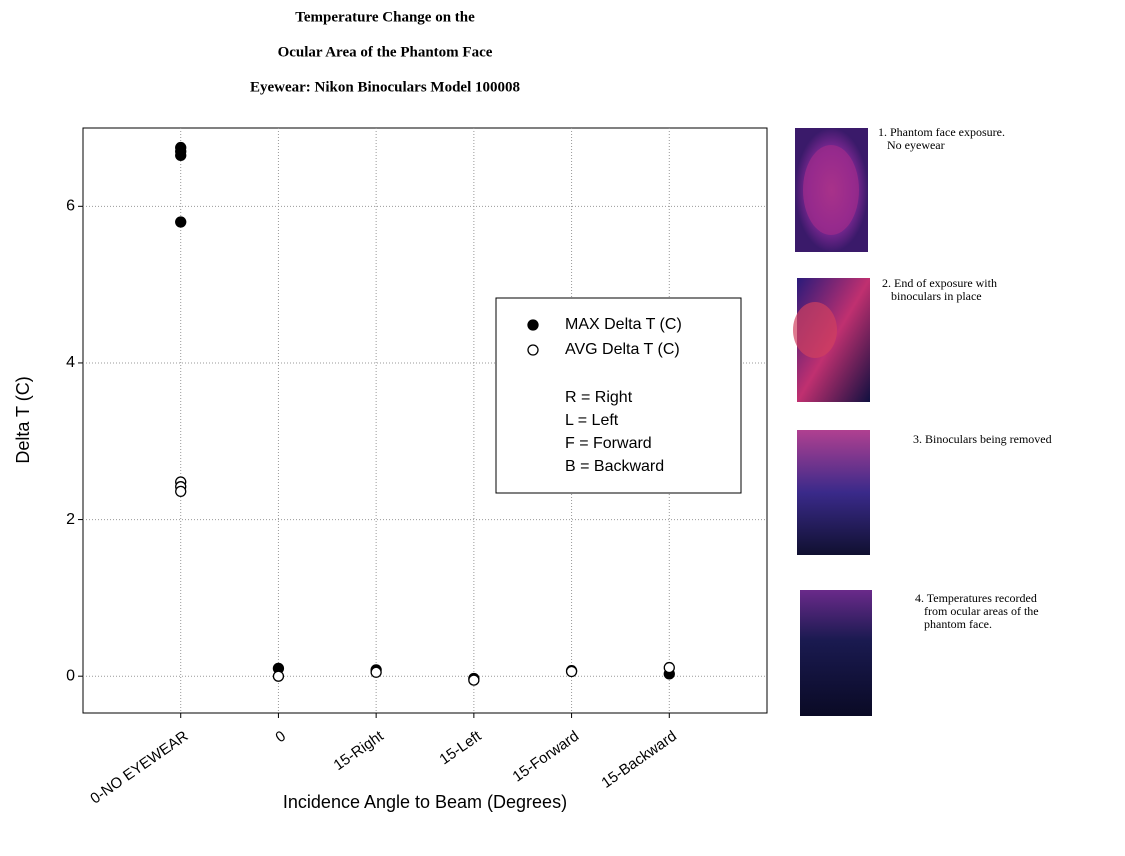 Image resolution: width=1125 pixels, height=856 pixels. I want to click on chart-title: Ocular Area of the Phantom Face, so click(385, 52).